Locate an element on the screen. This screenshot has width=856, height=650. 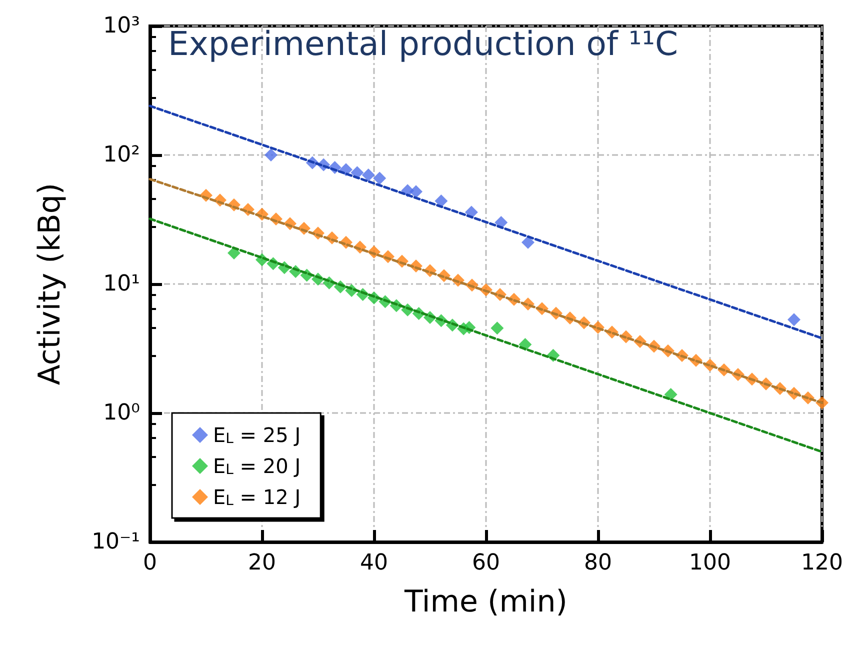
x-tick-label: 0 is located at coordinates (150, 563).